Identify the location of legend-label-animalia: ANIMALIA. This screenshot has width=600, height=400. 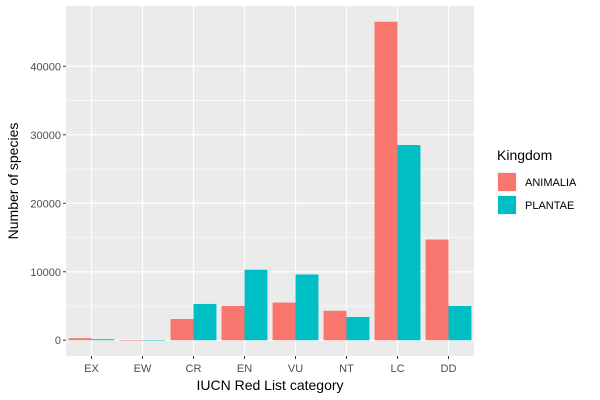
(551, 183).